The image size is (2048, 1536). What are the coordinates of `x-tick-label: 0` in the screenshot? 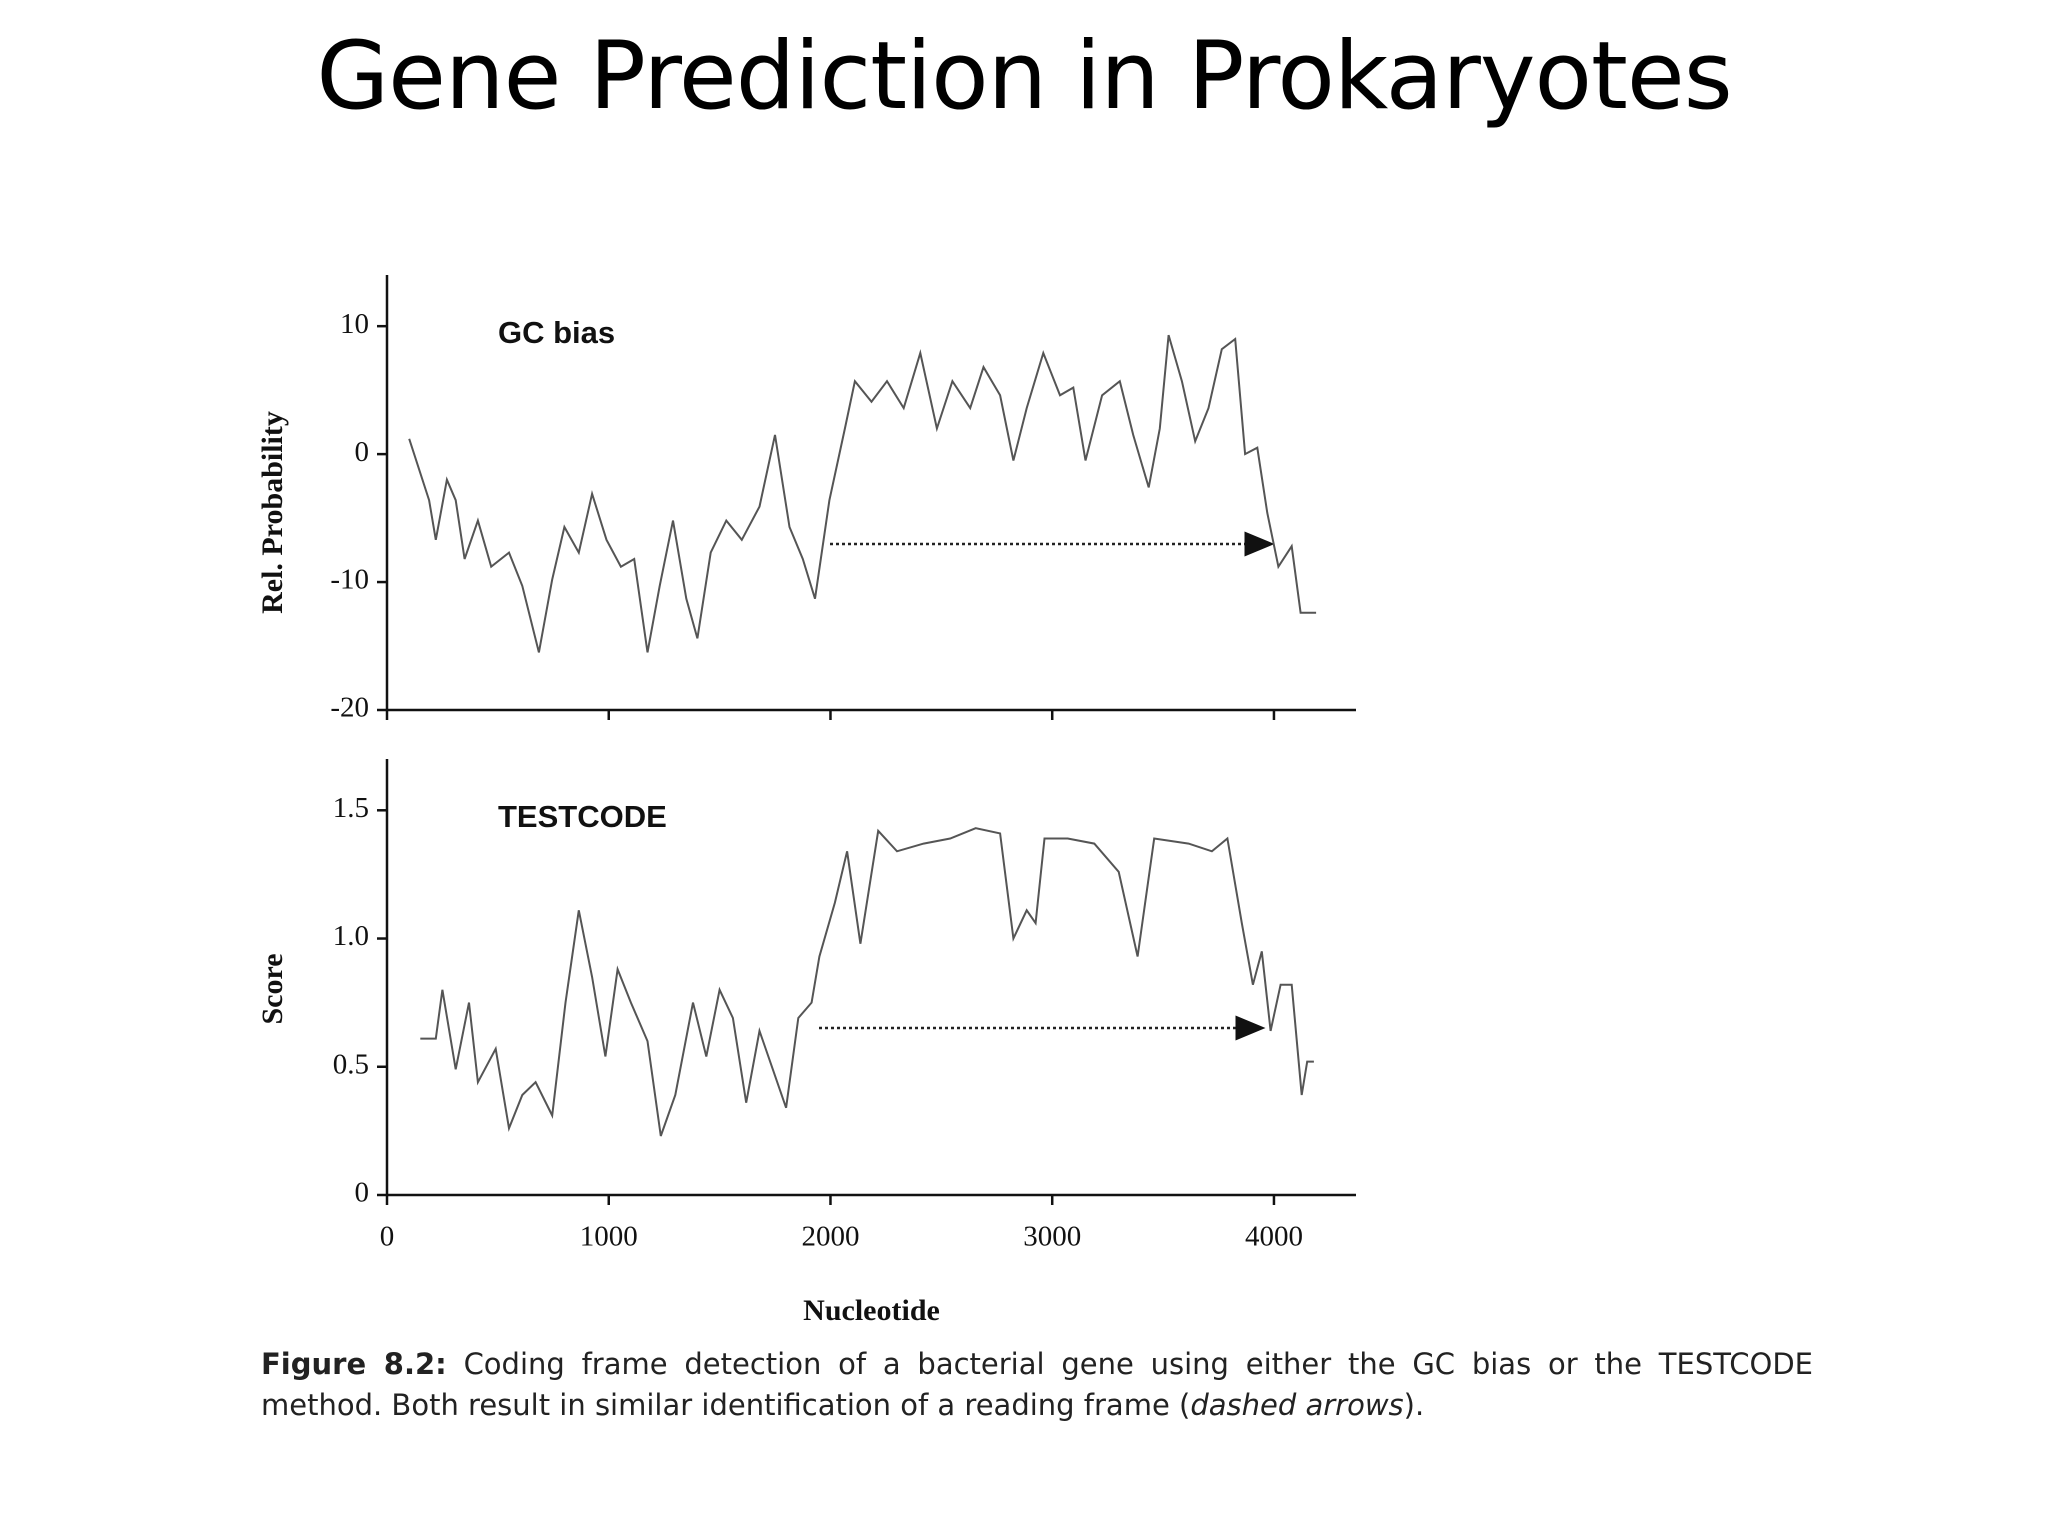 It's located at (387, 1237).